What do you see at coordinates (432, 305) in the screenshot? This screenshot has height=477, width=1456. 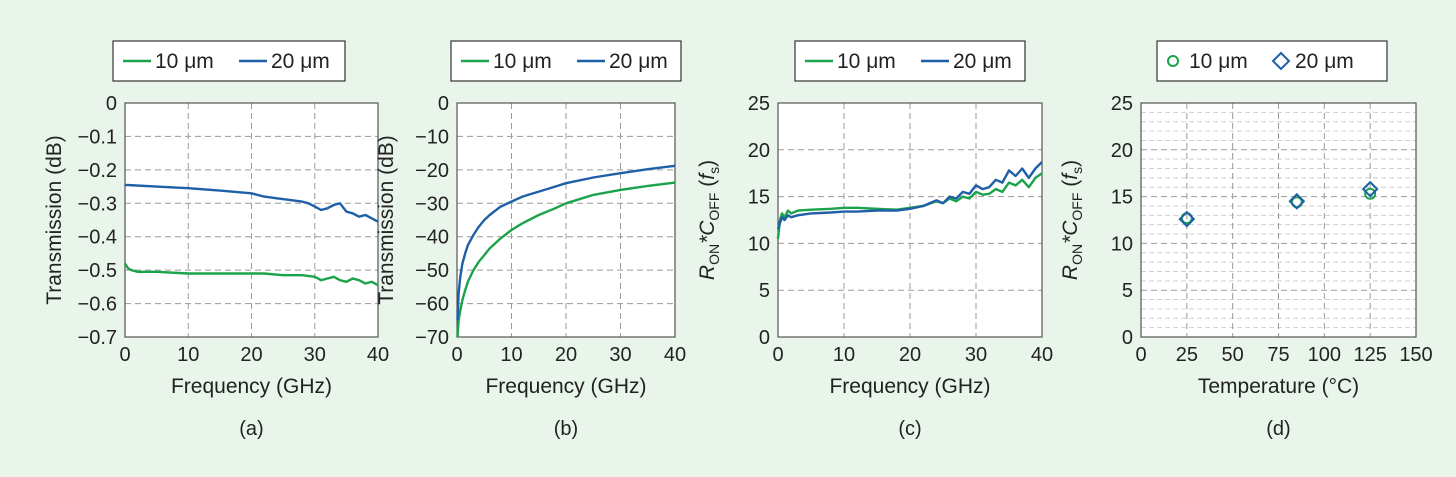 I see `y-tick-label: −60` at bounding box center [432, 305].